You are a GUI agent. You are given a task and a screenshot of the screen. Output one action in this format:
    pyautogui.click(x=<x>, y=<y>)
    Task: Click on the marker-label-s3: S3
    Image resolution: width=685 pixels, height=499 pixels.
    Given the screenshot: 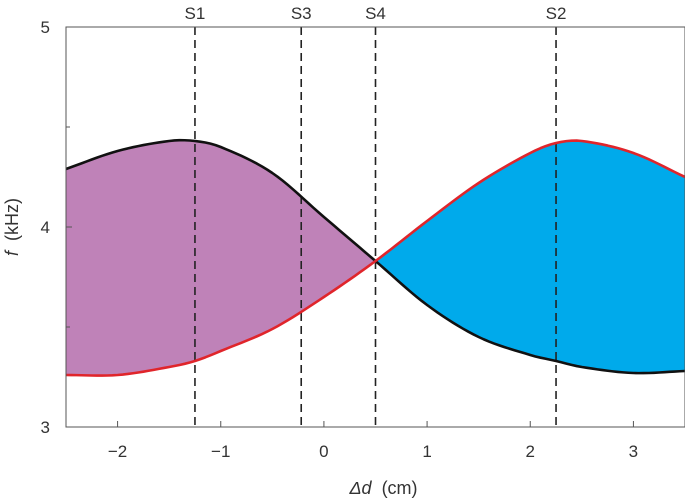 What is the action you would take?
    pyautogui.click(x=301, y=13)
    